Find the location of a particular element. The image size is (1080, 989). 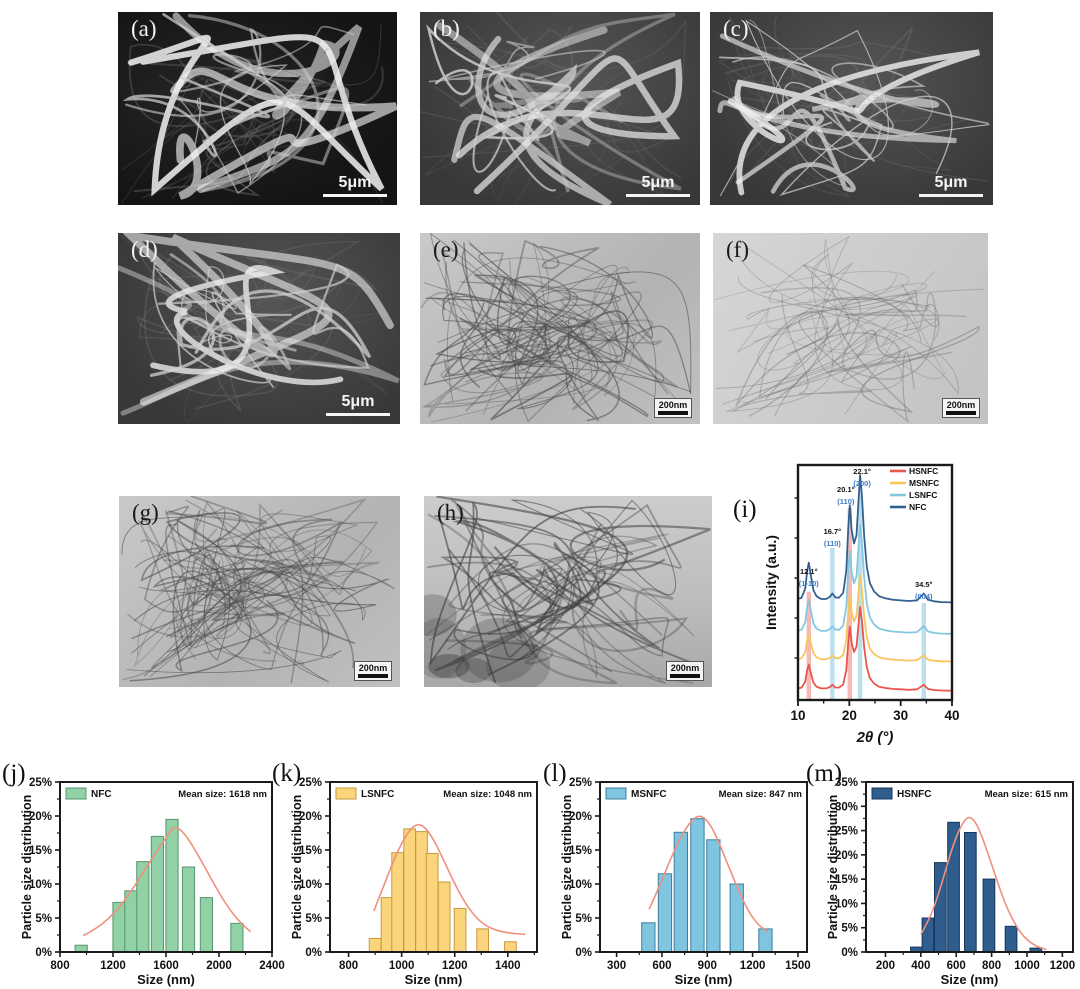

x-tick-label: 1400 is located at coordinates (508, 966).